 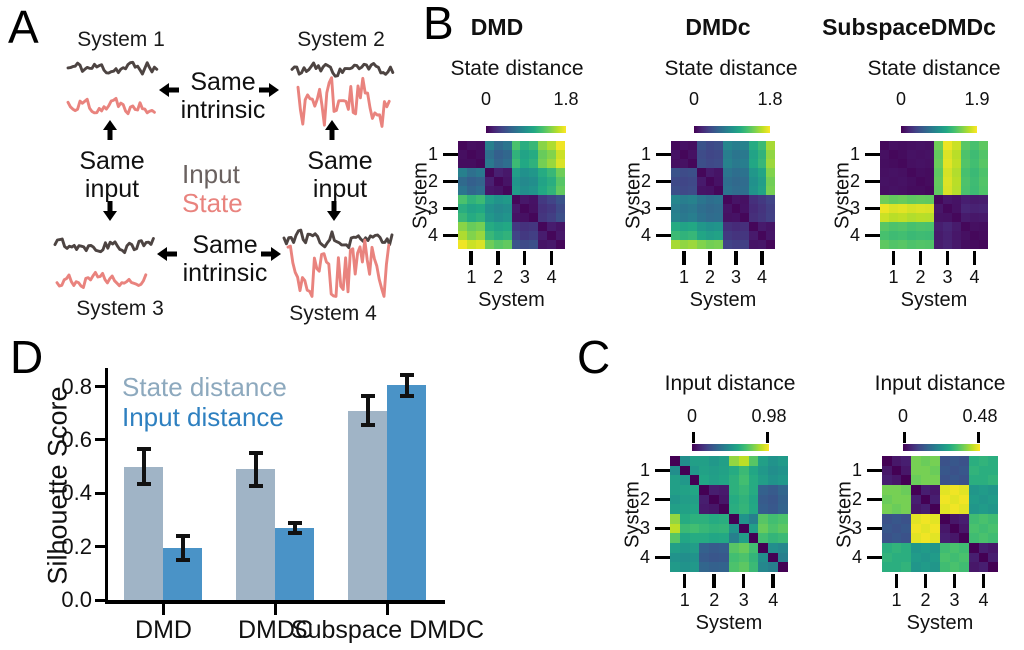 I want to click on heatmap-title-b-dmdc: DMDc, so click(x=718, y=27).